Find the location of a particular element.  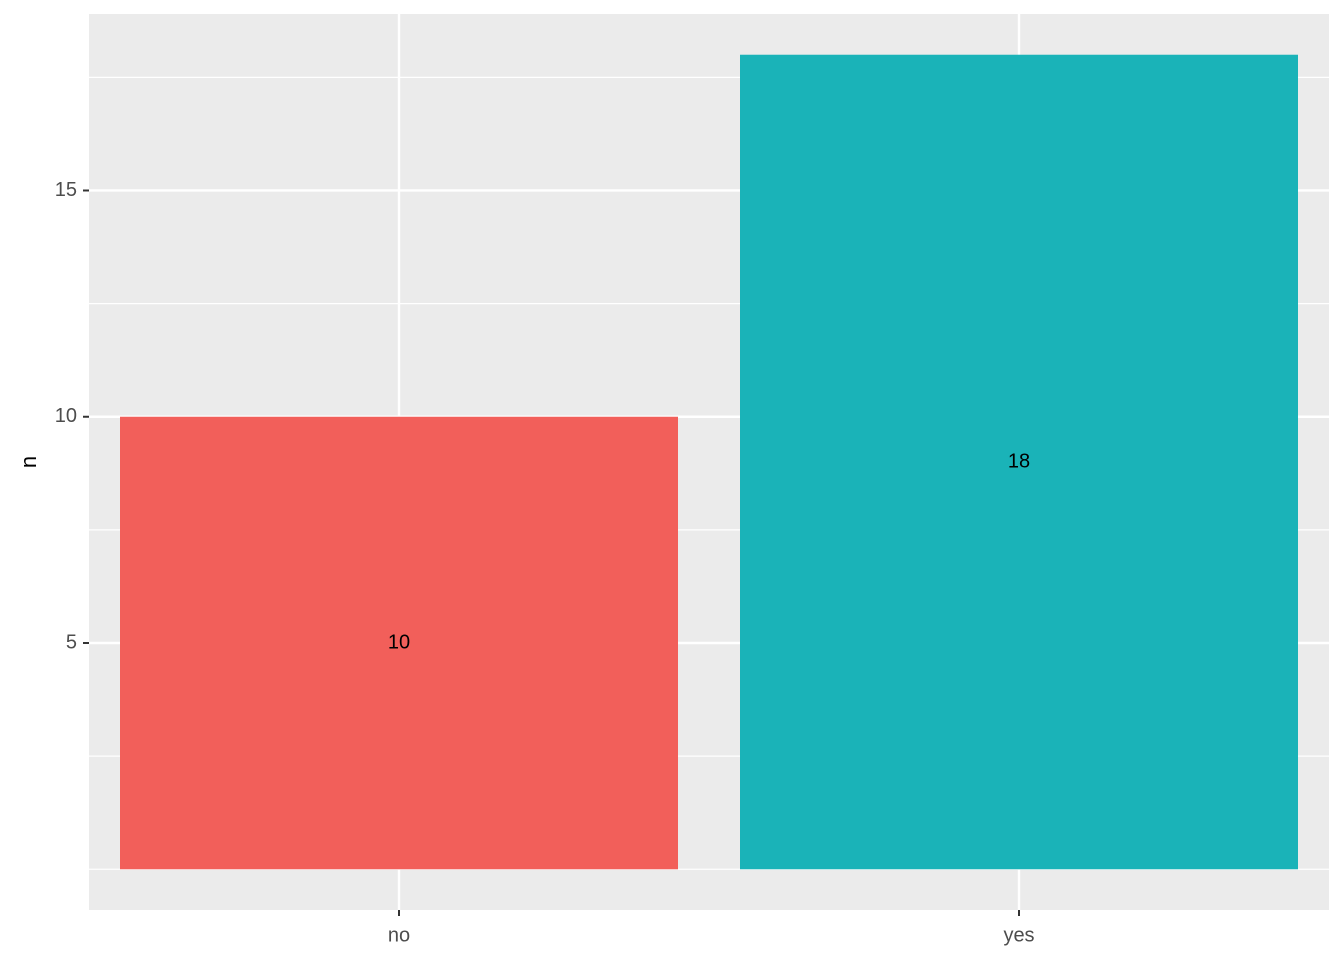

y-tick-label: 5 is located at coordinates (71, 642).